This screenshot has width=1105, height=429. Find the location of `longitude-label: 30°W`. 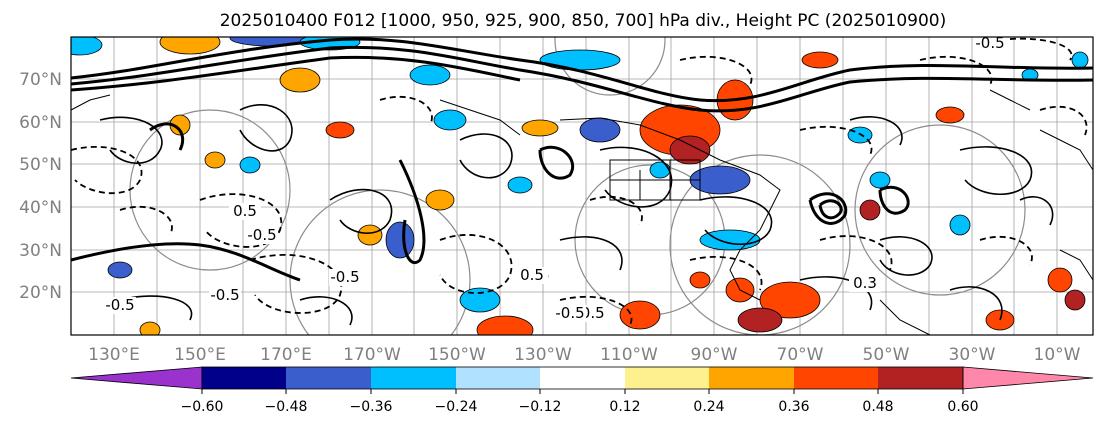

longitude-label: 30°W is located at coordinates (972, 355).